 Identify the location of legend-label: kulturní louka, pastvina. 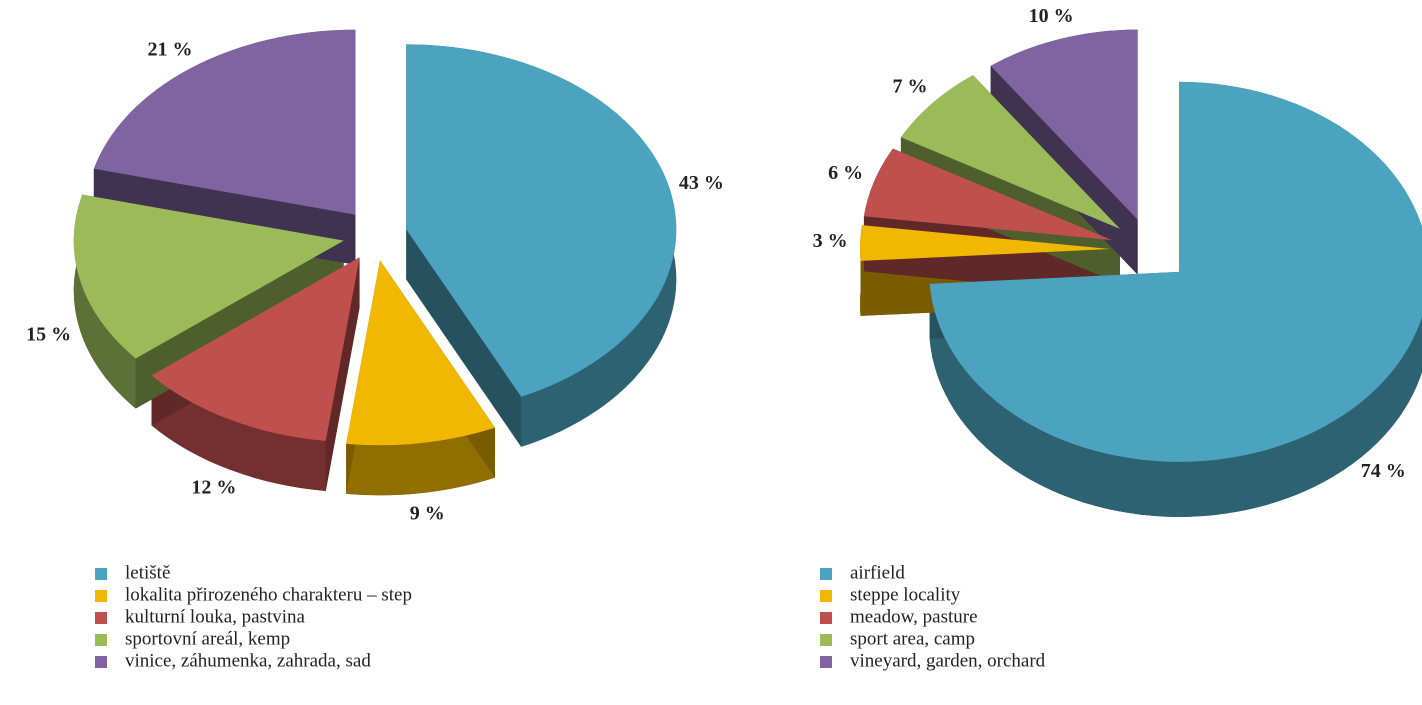
(215, 616).